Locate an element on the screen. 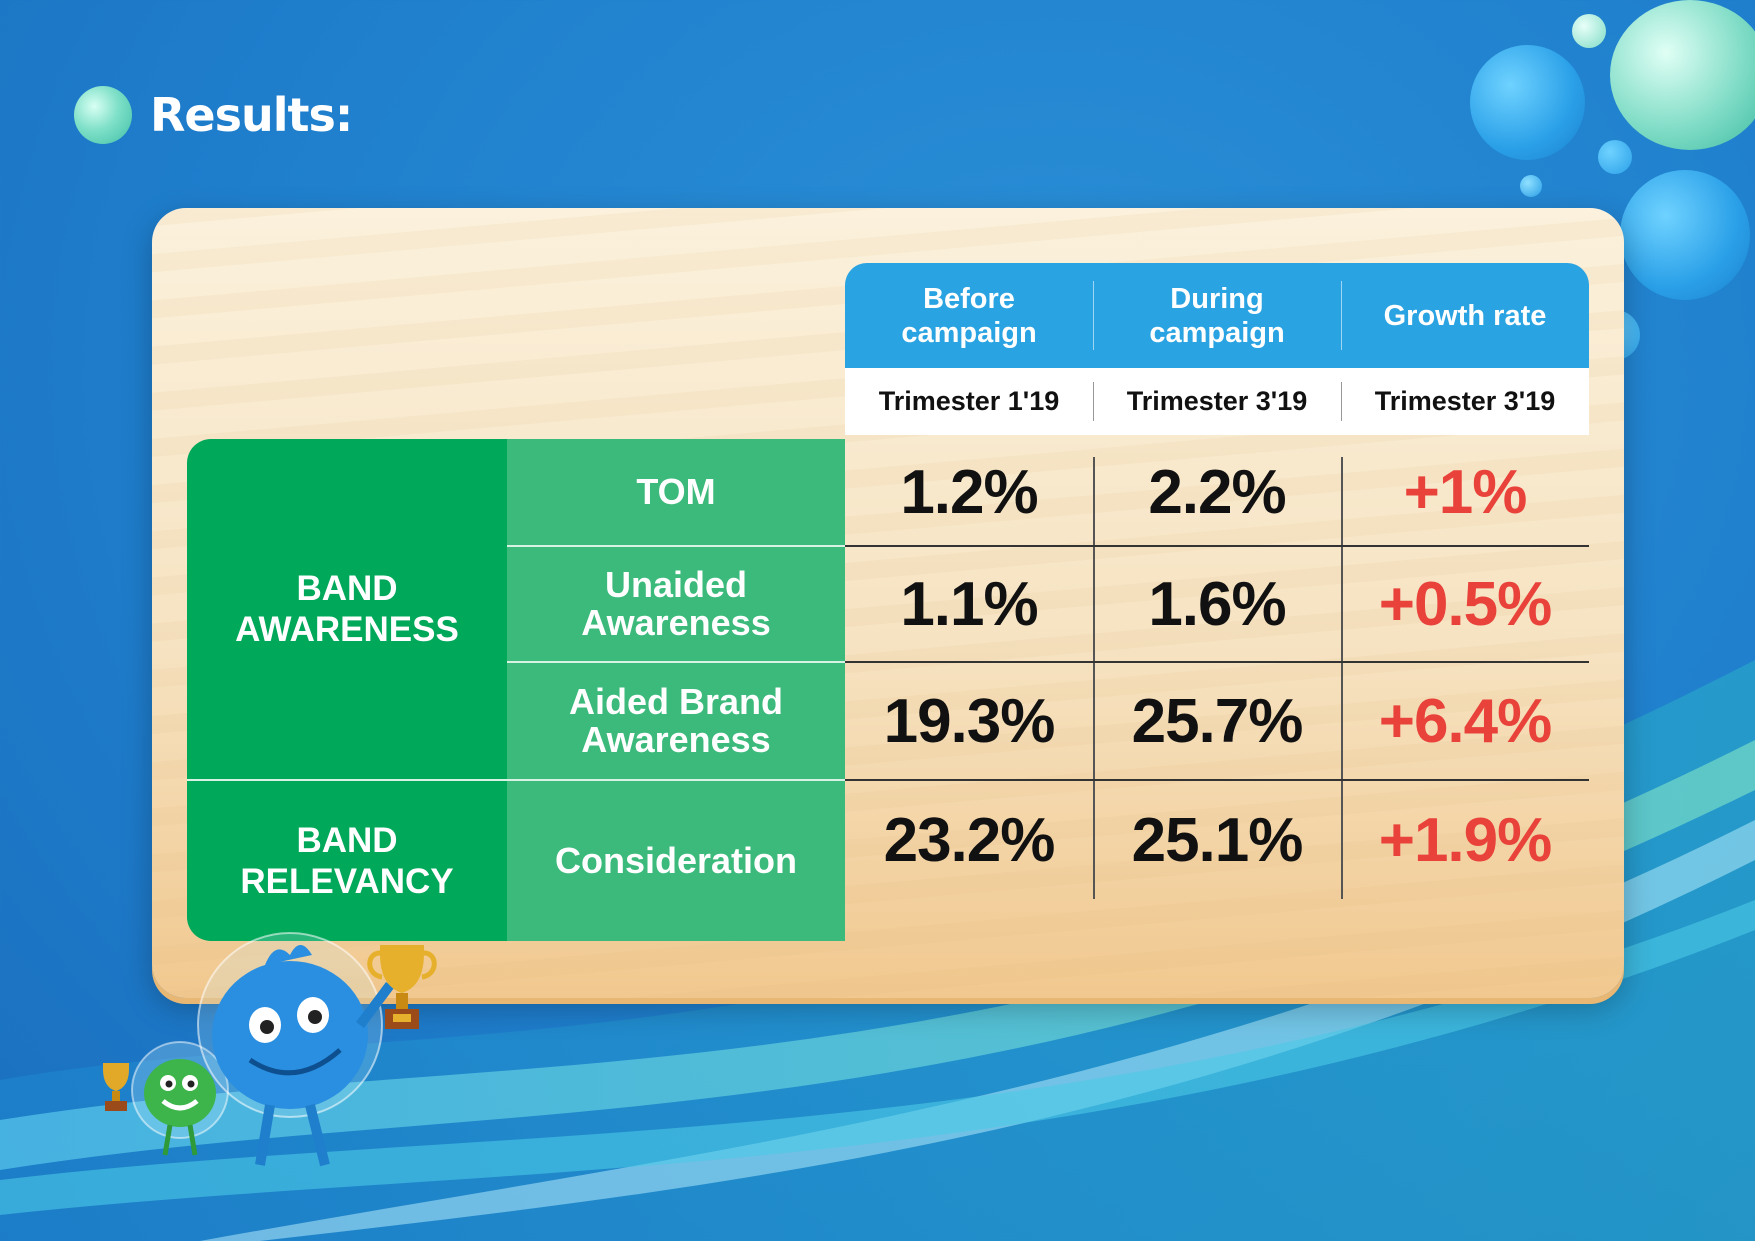  title-bar: Results: is located at coordinates (213, 115).